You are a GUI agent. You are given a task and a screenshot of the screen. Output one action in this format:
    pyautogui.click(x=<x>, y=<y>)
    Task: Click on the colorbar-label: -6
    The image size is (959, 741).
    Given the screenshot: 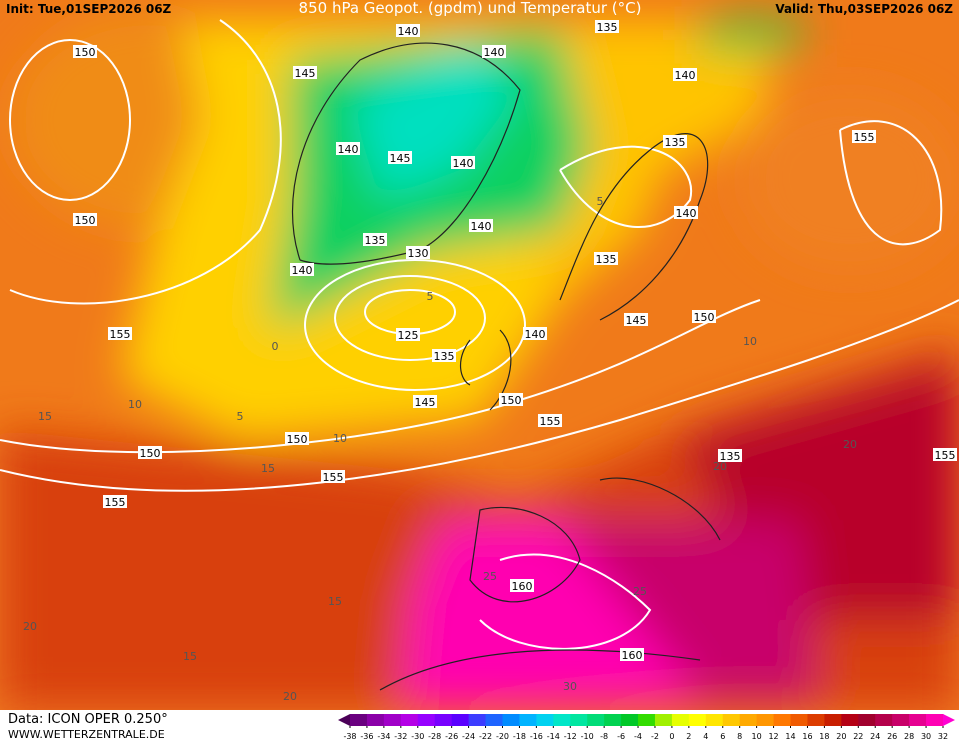 What is the action you would take?
    pyautogui.click(x=621, y=736)
    